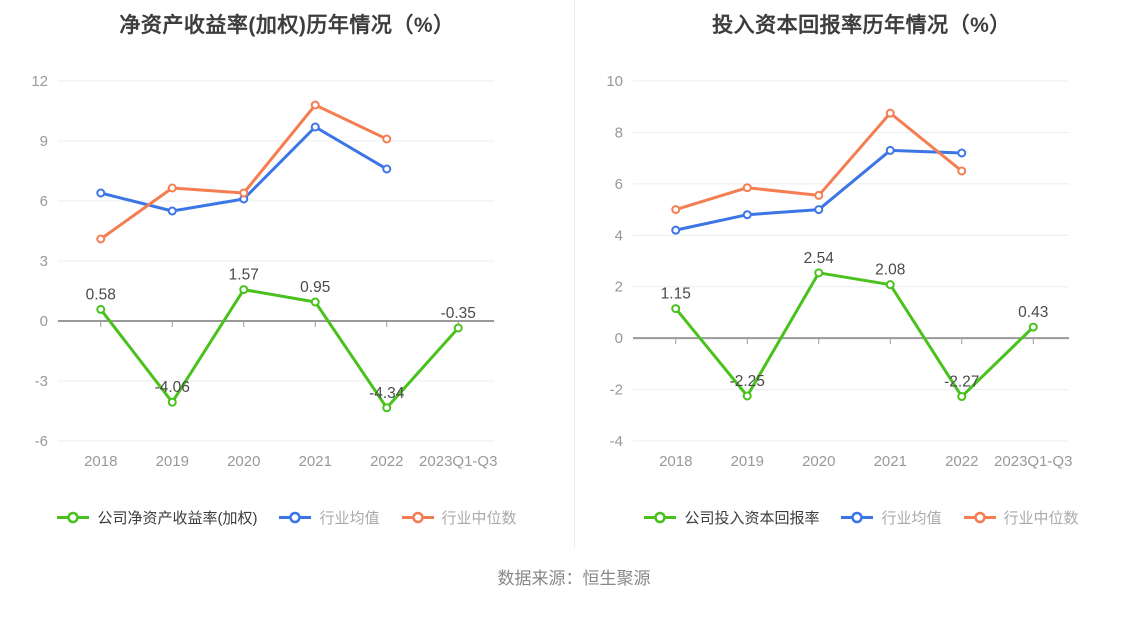  Describe the element at coordinates (101, 294) in the screenshot. I see `data-label: 0.58` at that location.